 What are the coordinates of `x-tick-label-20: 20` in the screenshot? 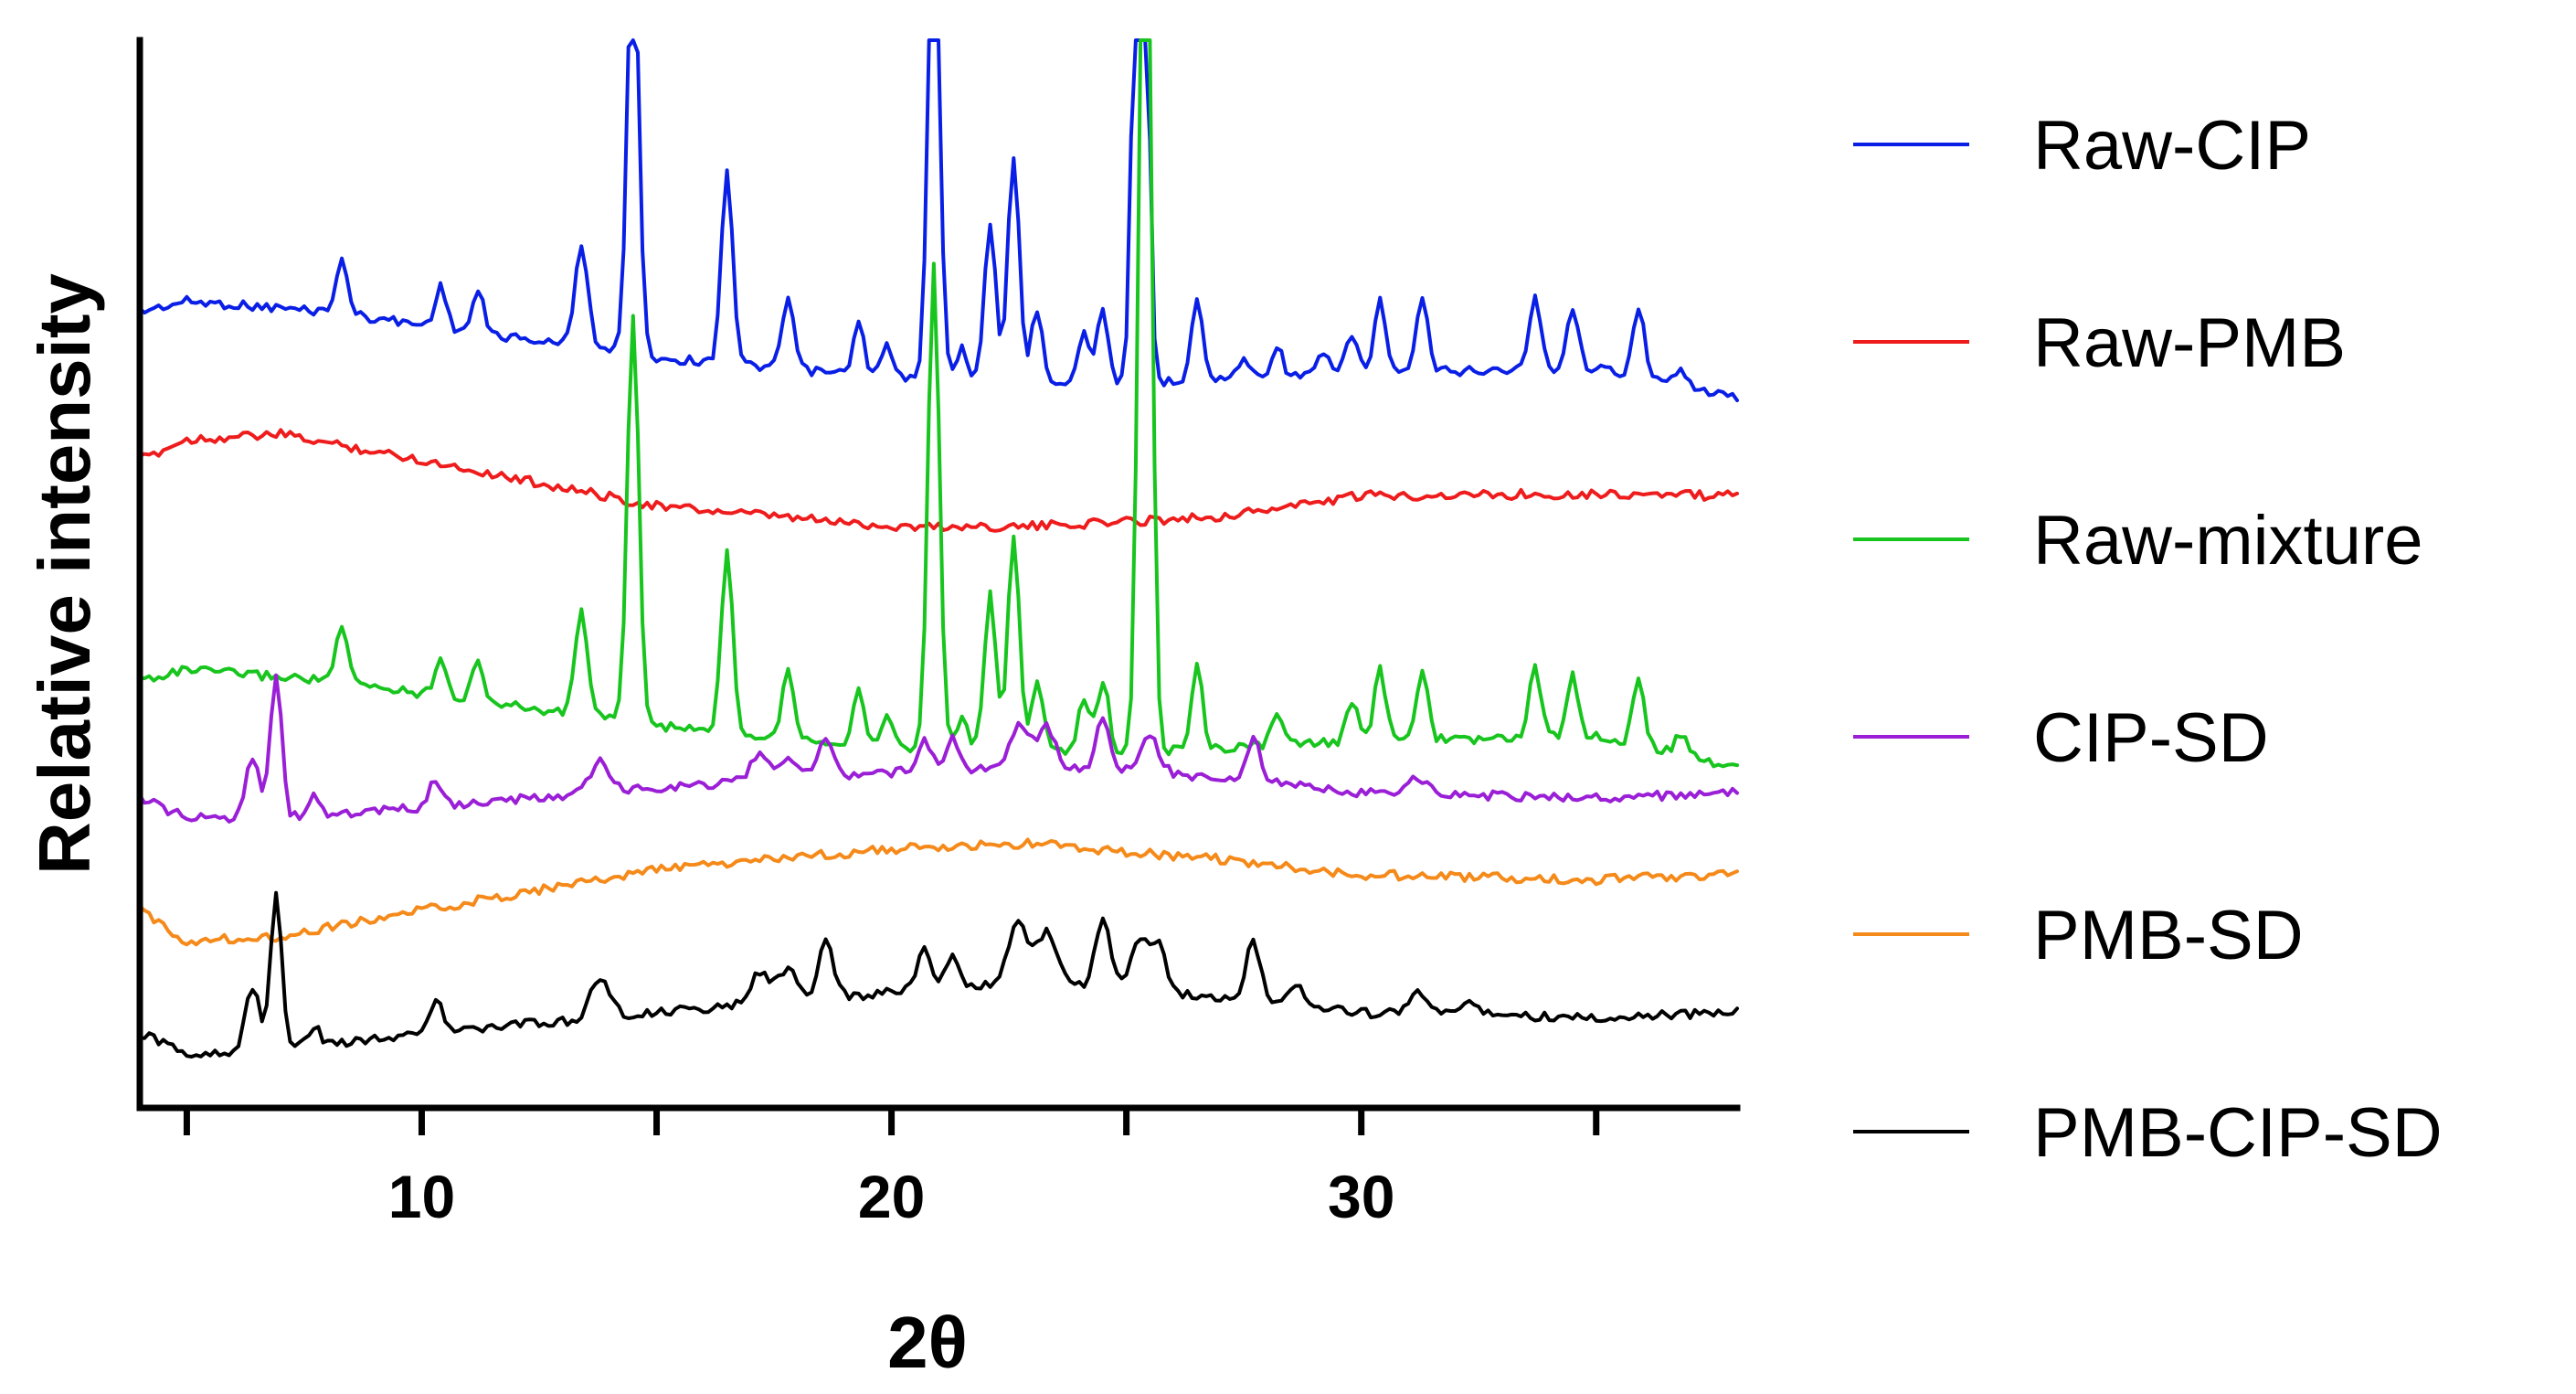 It's located at (891, 1196).